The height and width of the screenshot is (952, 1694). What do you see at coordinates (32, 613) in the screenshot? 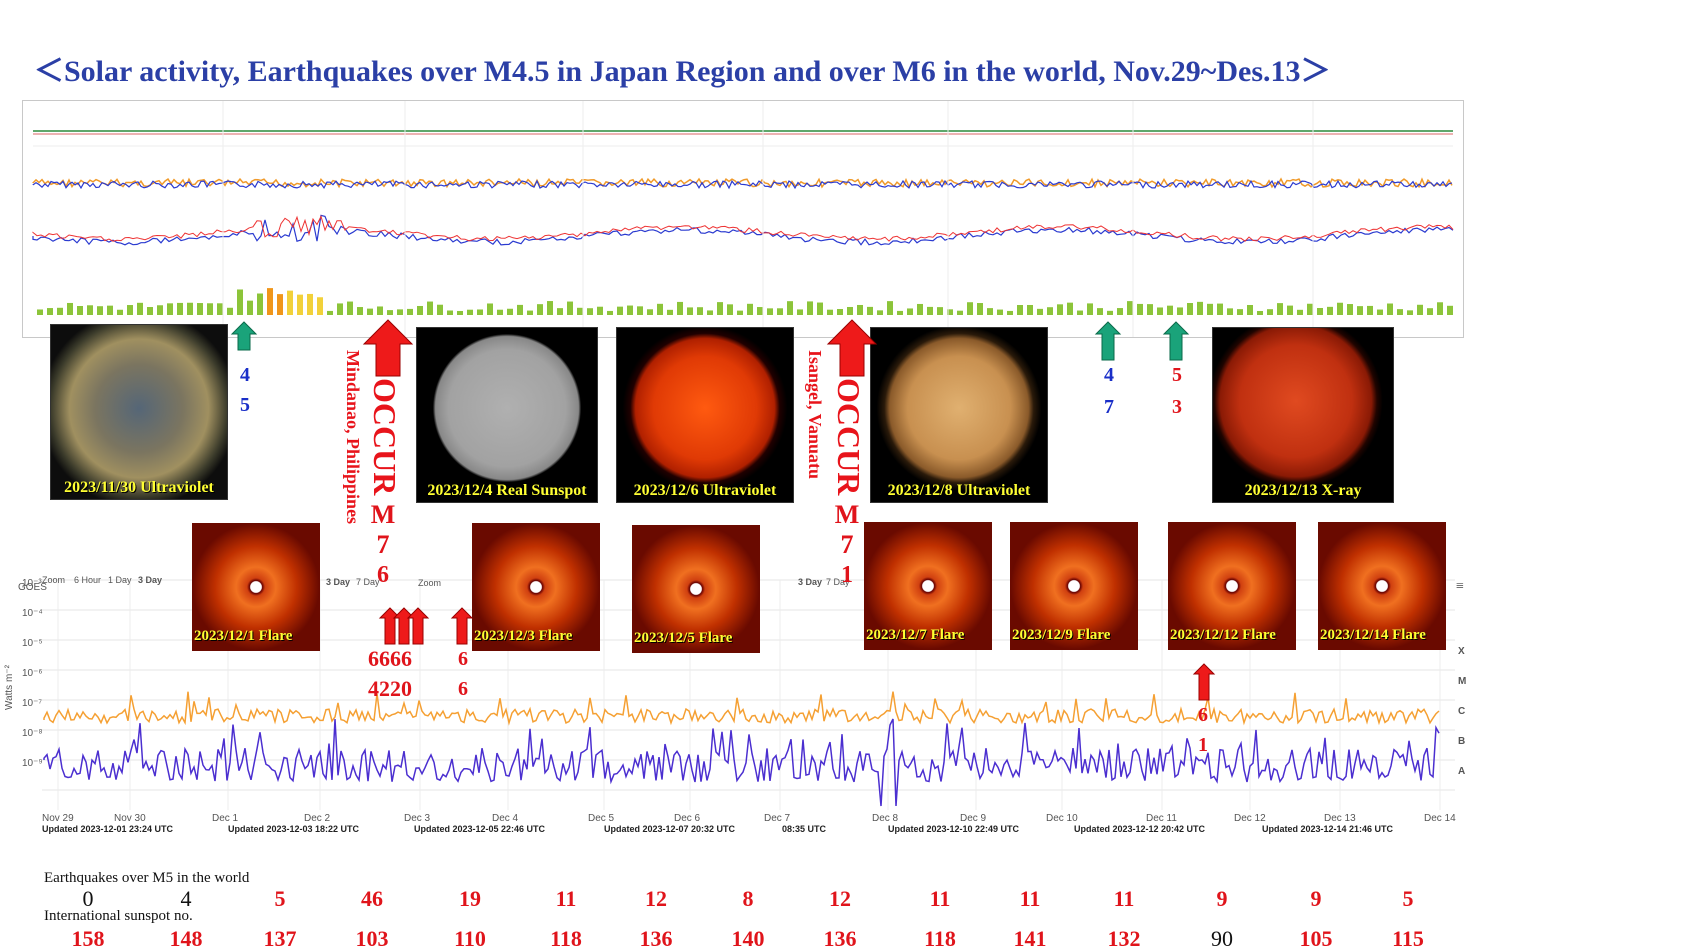
I see `y-tick-label: 10⁻⁴` at bounding box center [32, 613].